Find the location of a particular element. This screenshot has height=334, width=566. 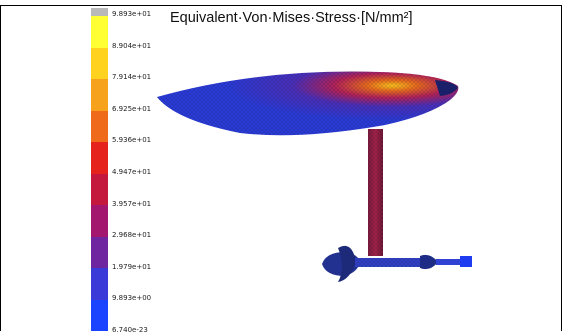

stress-color-legend is located at coordinates (99, 169).